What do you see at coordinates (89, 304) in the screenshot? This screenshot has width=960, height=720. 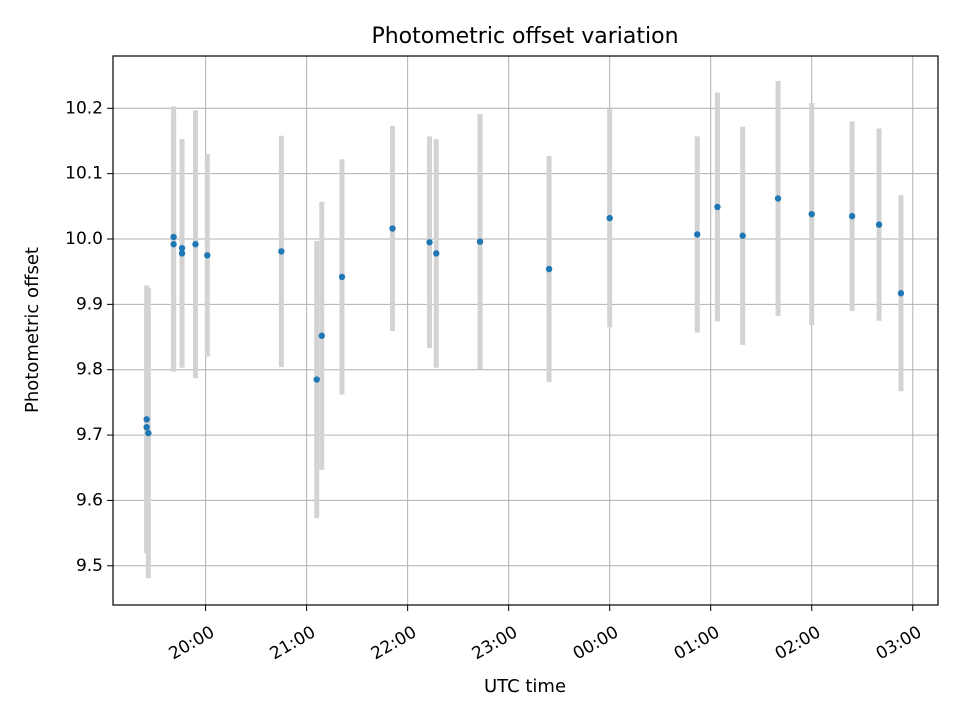 I see `y-tick-label: 9.9` at bounding box center [89, 304].